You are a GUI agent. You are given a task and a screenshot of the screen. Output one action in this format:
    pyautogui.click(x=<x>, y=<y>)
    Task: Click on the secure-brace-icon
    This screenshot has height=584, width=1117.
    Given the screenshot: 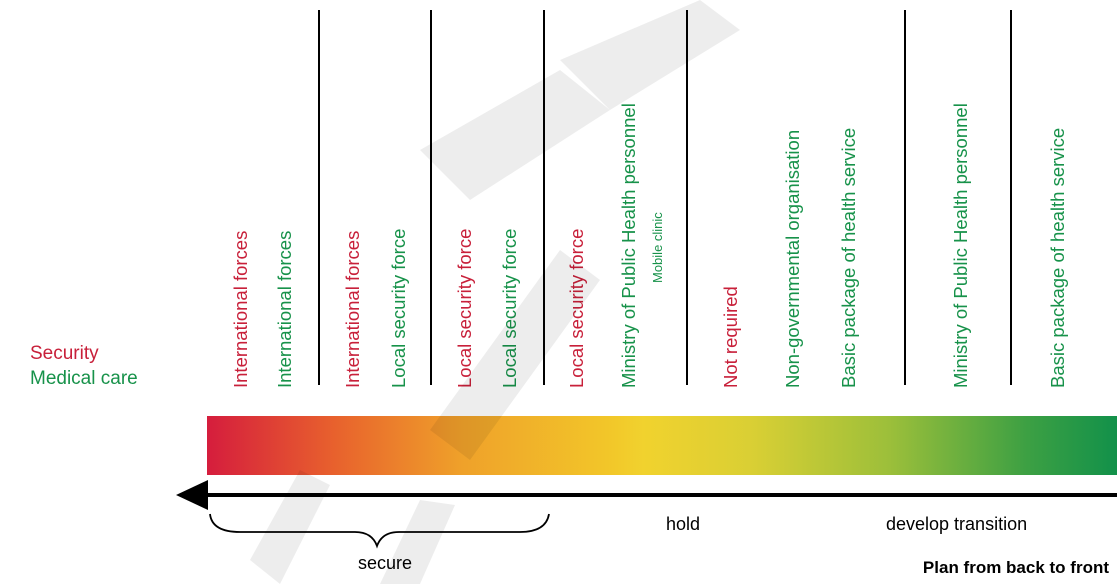 What is the action you would take?
    pyautogui.click(x=379, y=531)
    